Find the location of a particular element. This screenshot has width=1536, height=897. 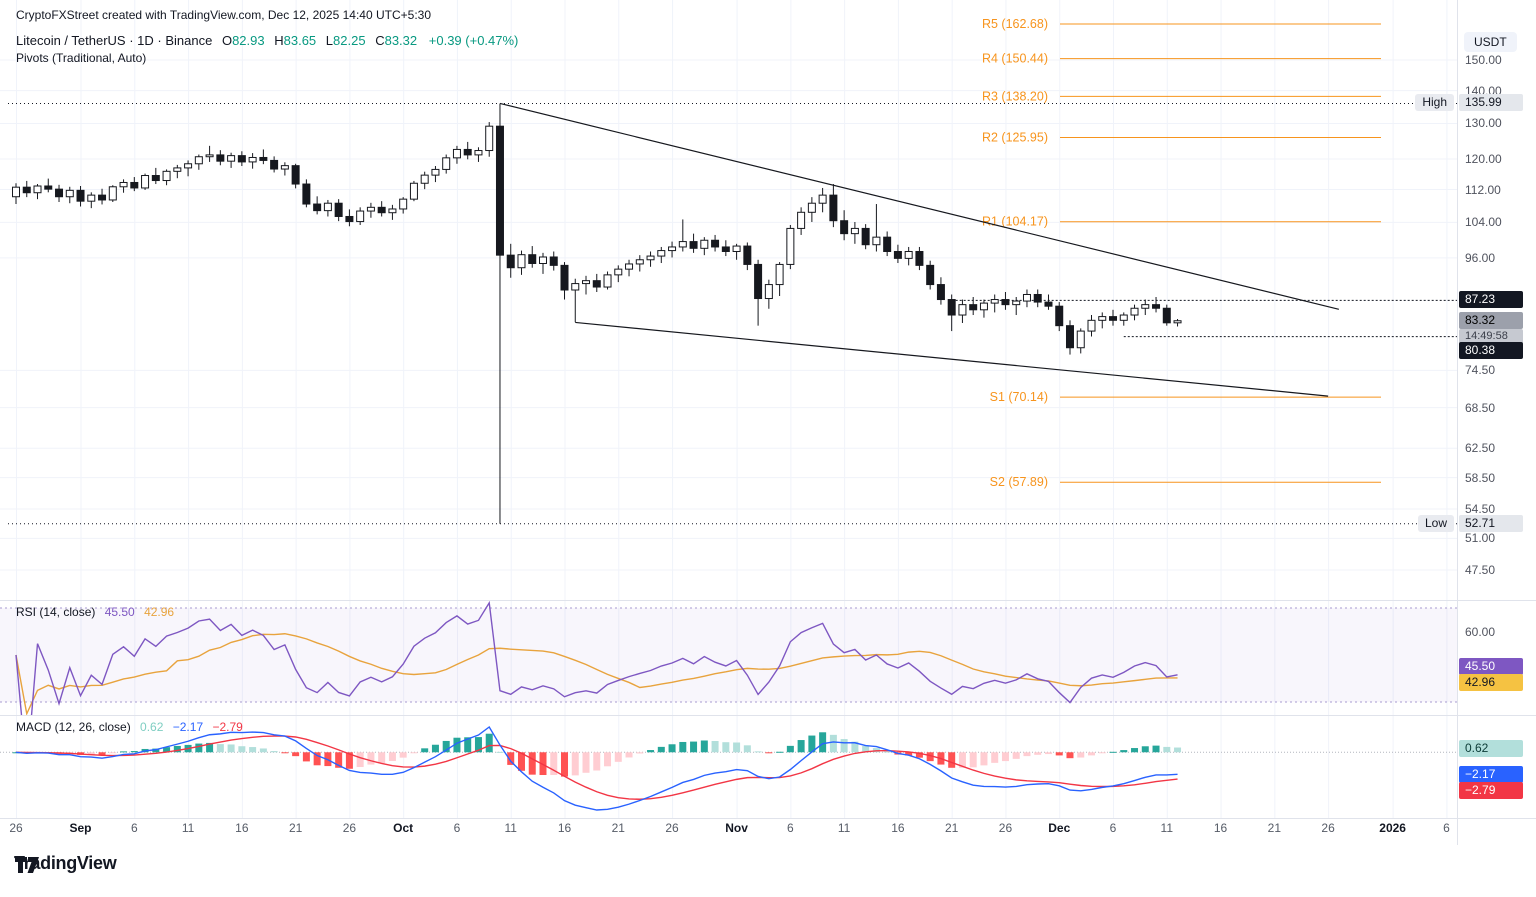

trendline is located at coordinates (952, 359).